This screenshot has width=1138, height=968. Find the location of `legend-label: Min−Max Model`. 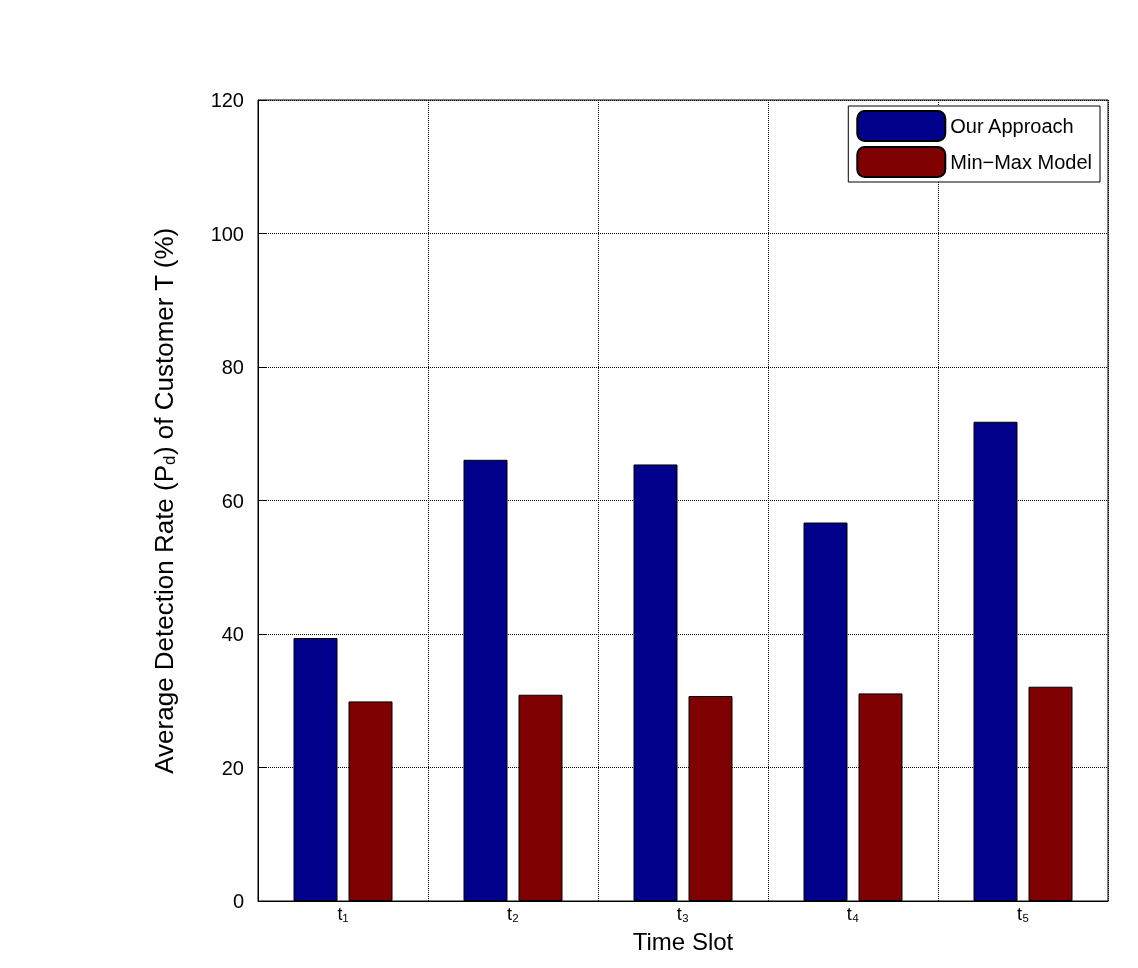

legend-label: Min−Max Model is located at coordinates (1021, 162).